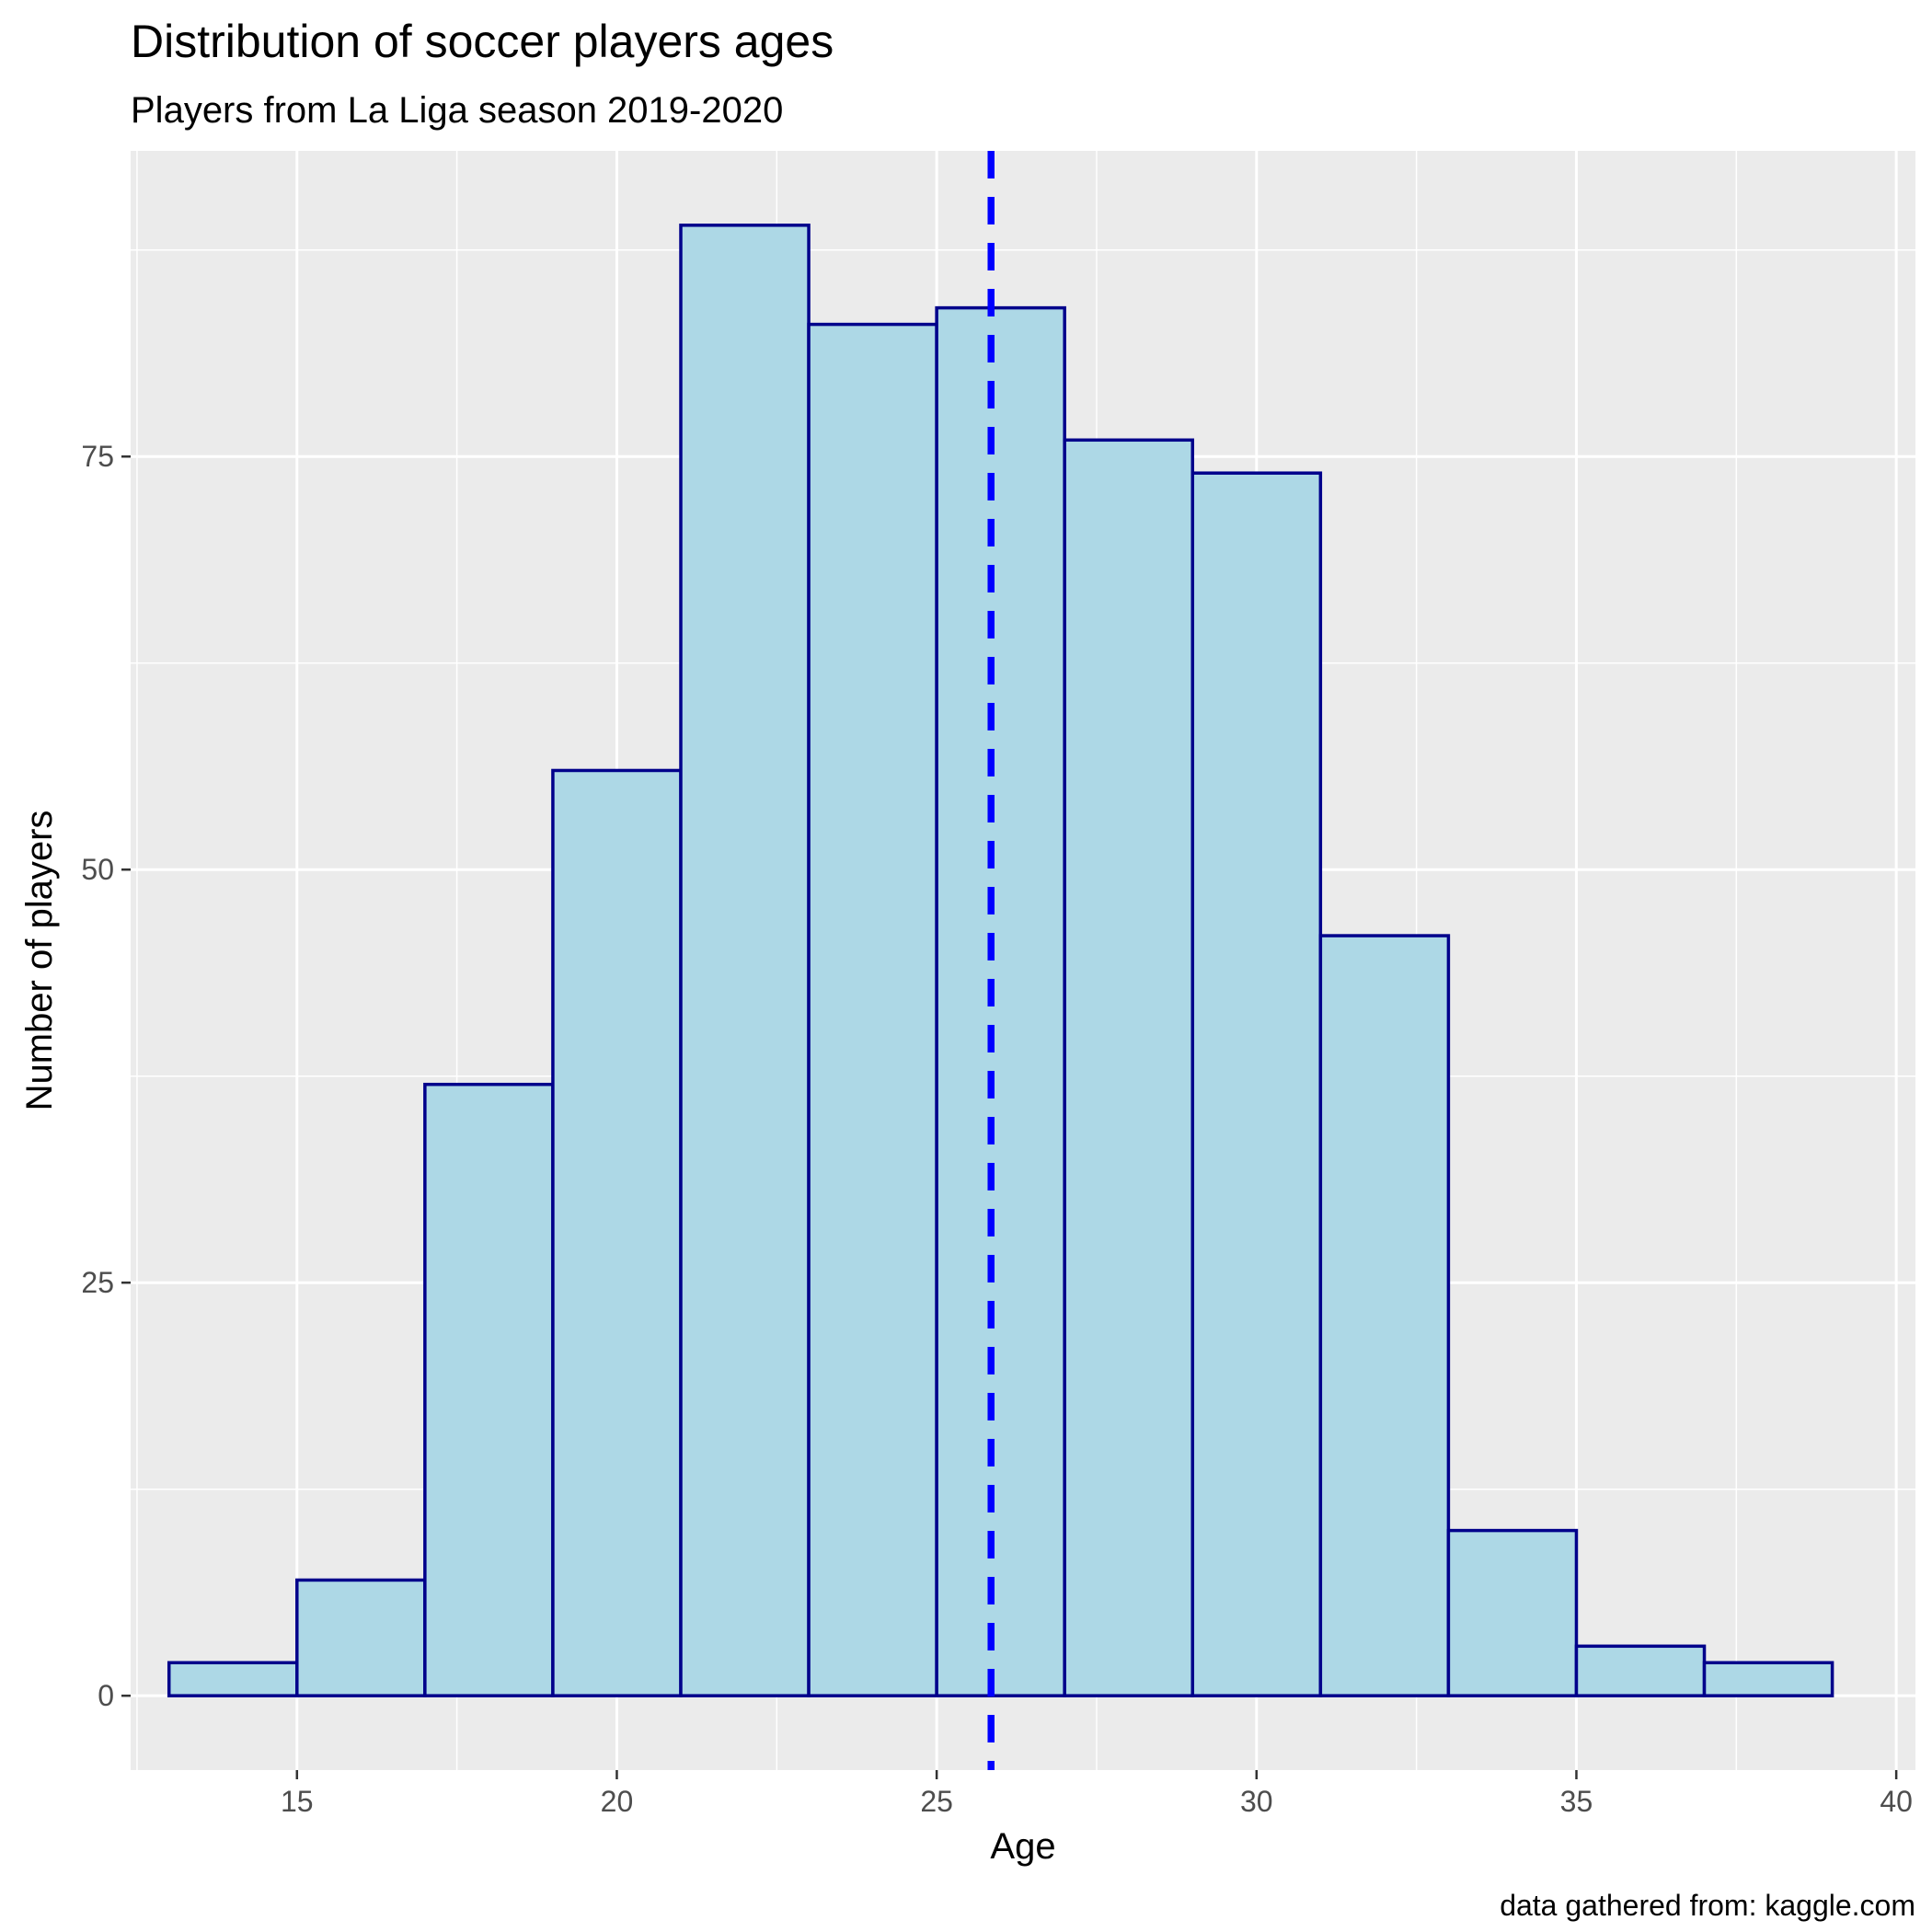 Image resolution: width=1932 pixels, height=1932 pixels. I want to click on y-axis-title: Number of players, so click(39, 961).